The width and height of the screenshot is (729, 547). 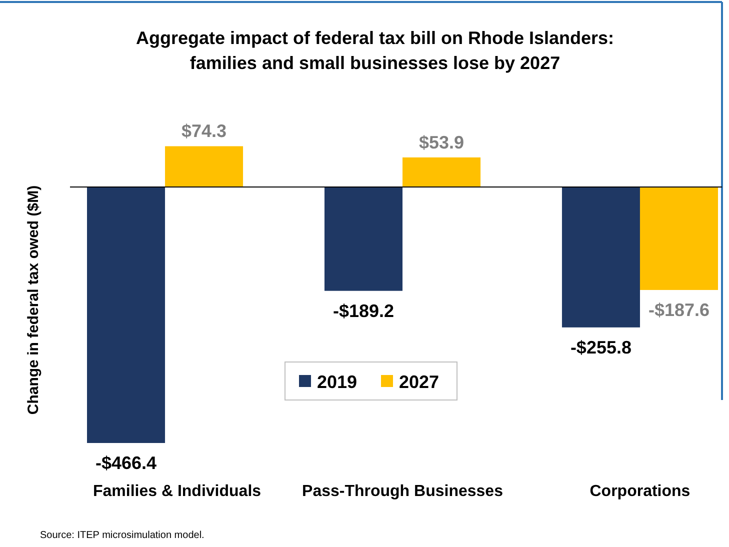 What do you see at coordinates (126, 463) in the screenshot?
I see `data-label: -$466.4` at bounding box center [126, 463].